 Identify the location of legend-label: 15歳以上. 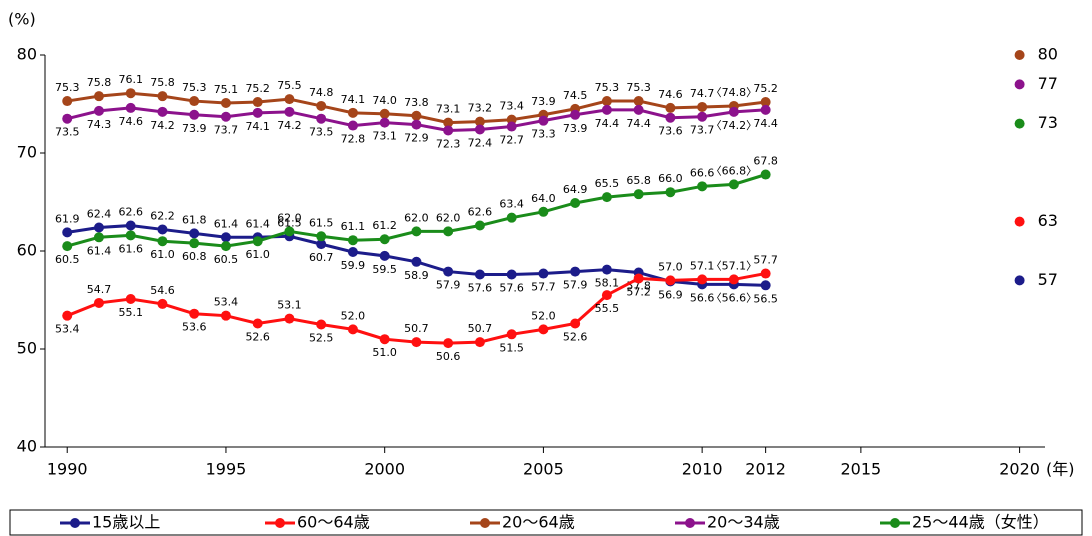
(126, 522).